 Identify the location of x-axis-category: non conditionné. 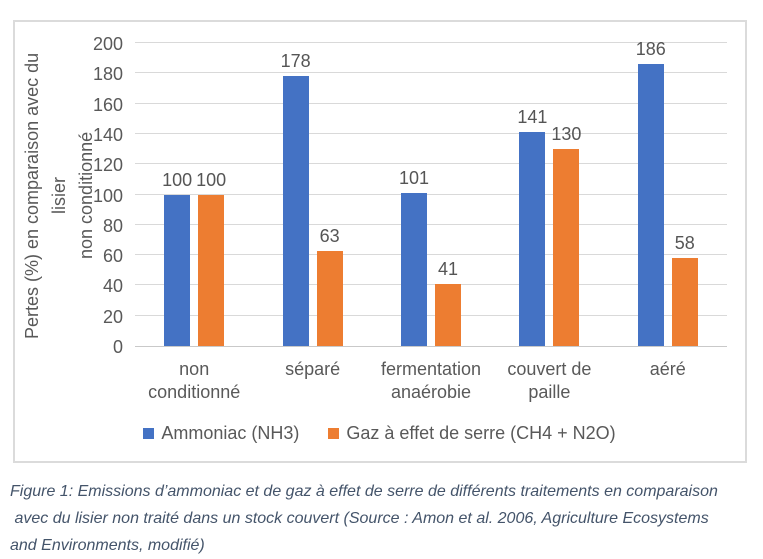
(194, 380).